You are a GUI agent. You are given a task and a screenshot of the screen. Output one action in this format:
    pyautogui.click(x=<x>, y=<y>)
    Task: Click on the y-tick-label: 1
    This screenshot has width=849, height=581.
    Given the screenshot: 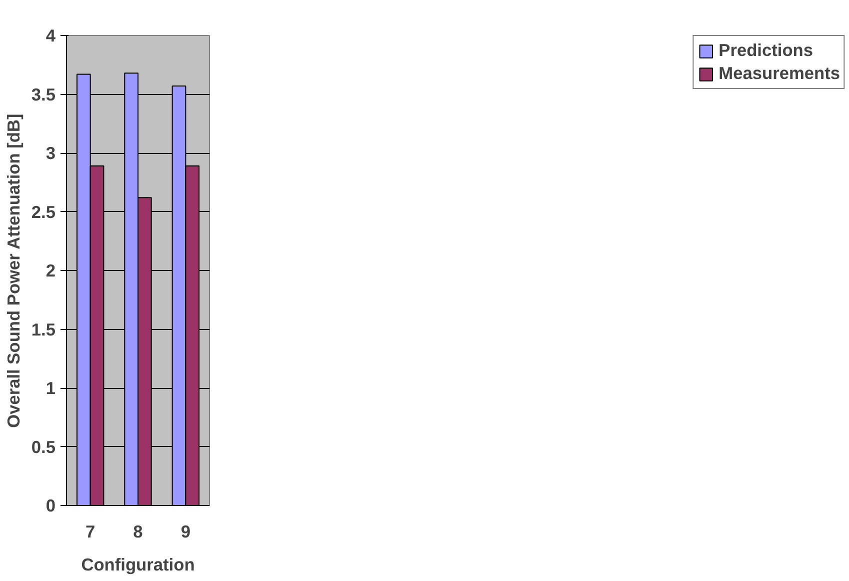 What is the action you would take?
    pyautogui.click(x=51, y=388)
    